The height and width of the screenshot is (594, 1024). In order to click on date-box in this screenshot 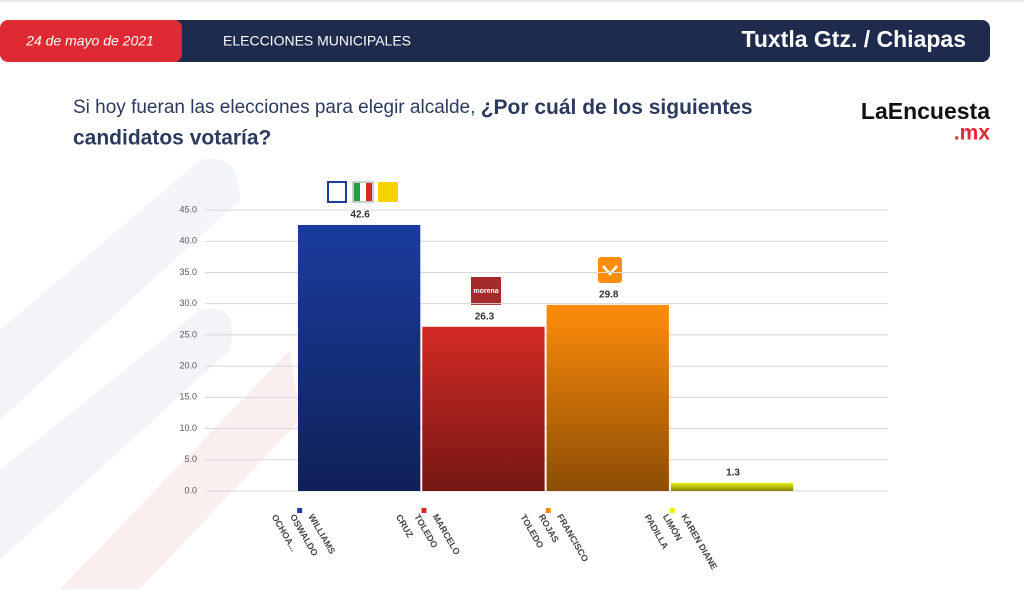, I will do `click(91, 41)`.